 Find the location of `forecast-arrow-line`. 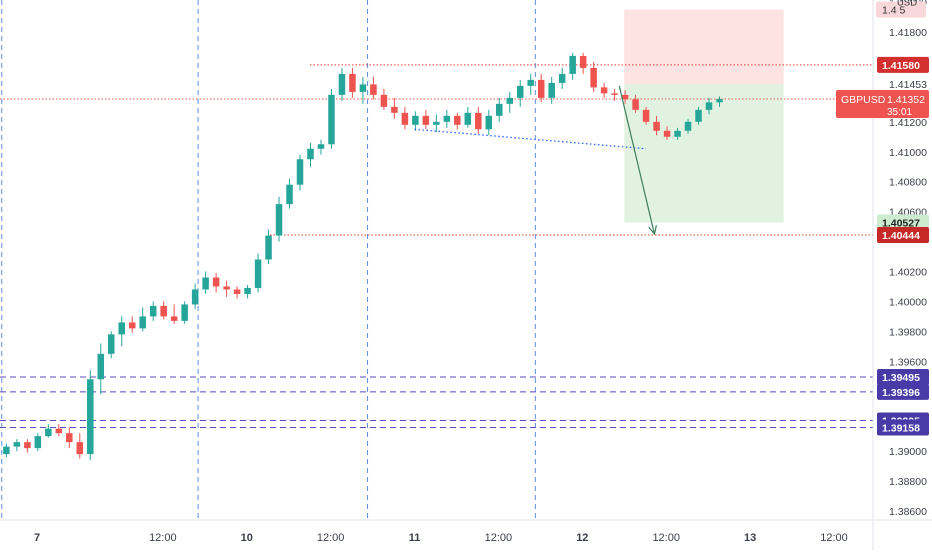

forecast-arrow-line is located at coordinates (637, 160).